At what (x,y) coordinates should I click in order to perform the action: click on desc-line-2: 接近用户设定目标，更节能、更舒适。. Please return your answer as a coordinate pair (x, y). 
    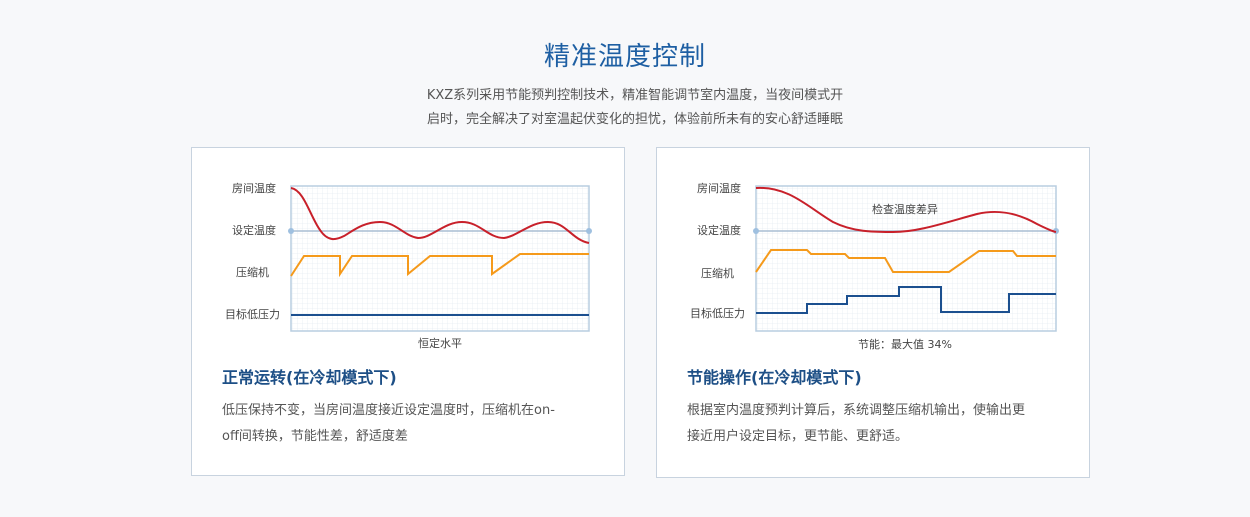
    Looking at the image, I should click on (798, 436).